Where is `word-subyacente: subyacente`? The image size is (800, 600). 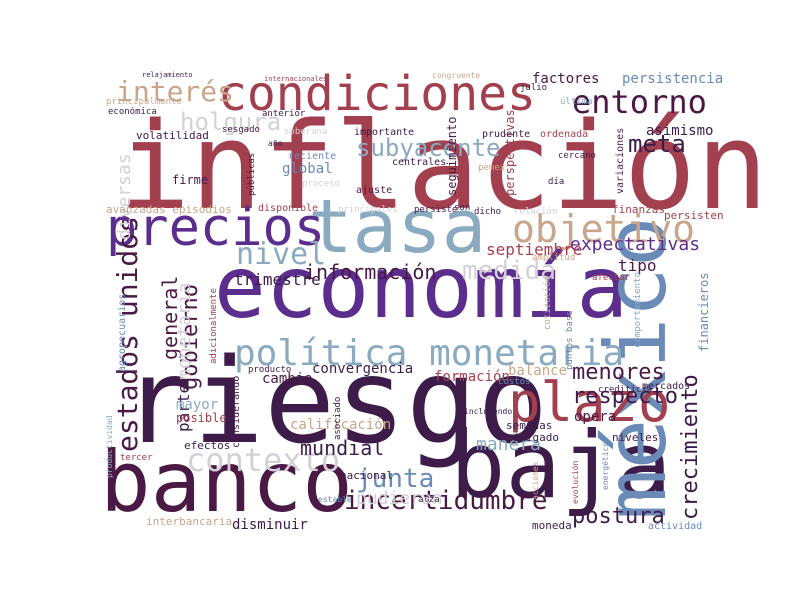 word-subyacente: subyacente is located at coordinates (428, 148).